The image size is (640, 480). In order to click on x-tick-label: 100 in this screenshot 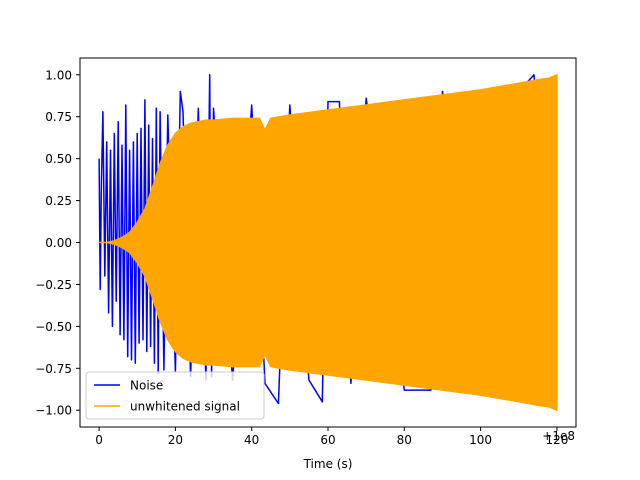, I will do `click(480, 440)`.